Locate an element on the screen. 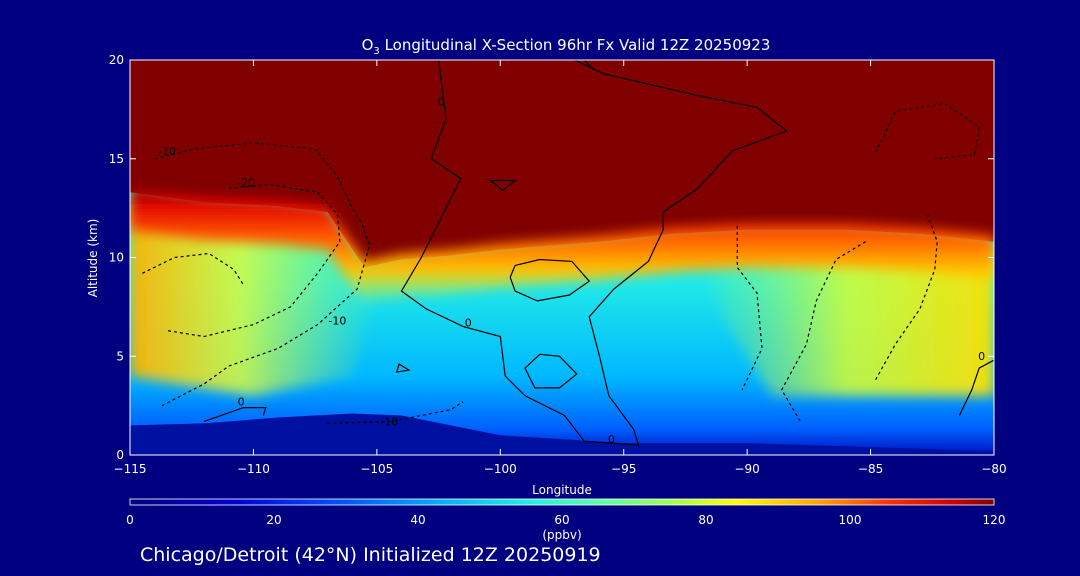 This screenshot has height=576, width=1080. colorbar-tick-label: 120 is located at coordinates (994, 520).